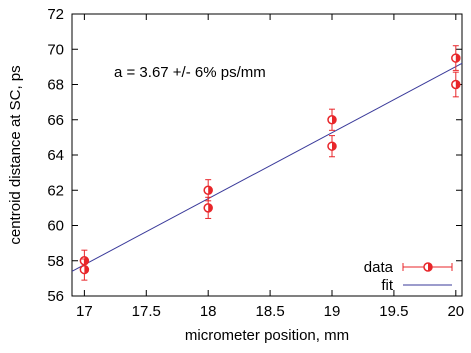 The height and width of the screenshot is (353, 471). Describe the element at coordinates (379, 267) in the screenshot. I see `legend-label-data: data` at that location.